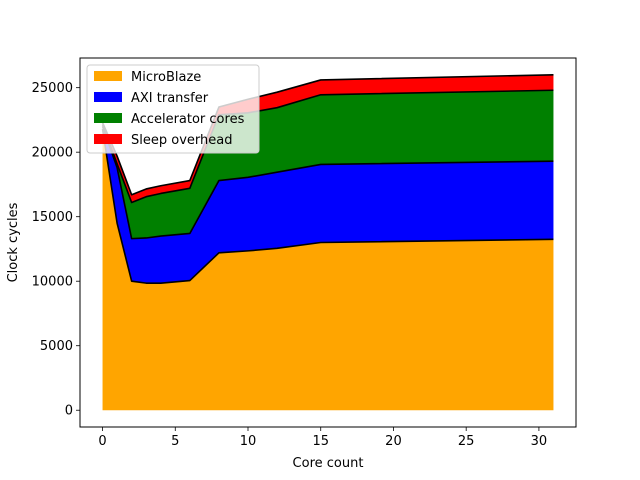 Image resolution: width=640 pixels, height=480 pixels. I want to click on legend-swatch-accelerator-cores, so click(108, 118).